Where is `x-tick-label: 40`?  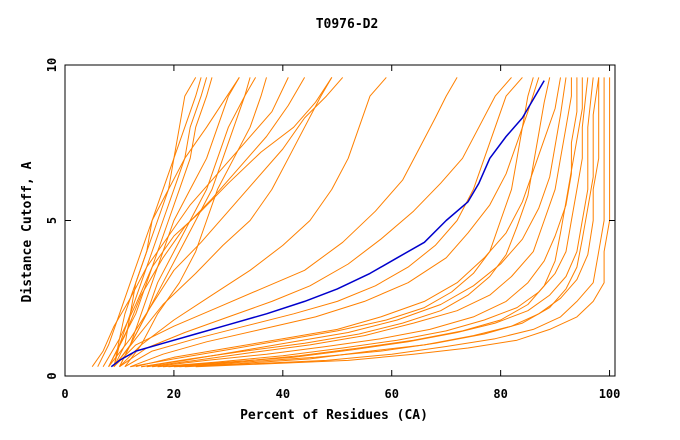
x-tick-label: 40 is located at coordinates (283, 394).